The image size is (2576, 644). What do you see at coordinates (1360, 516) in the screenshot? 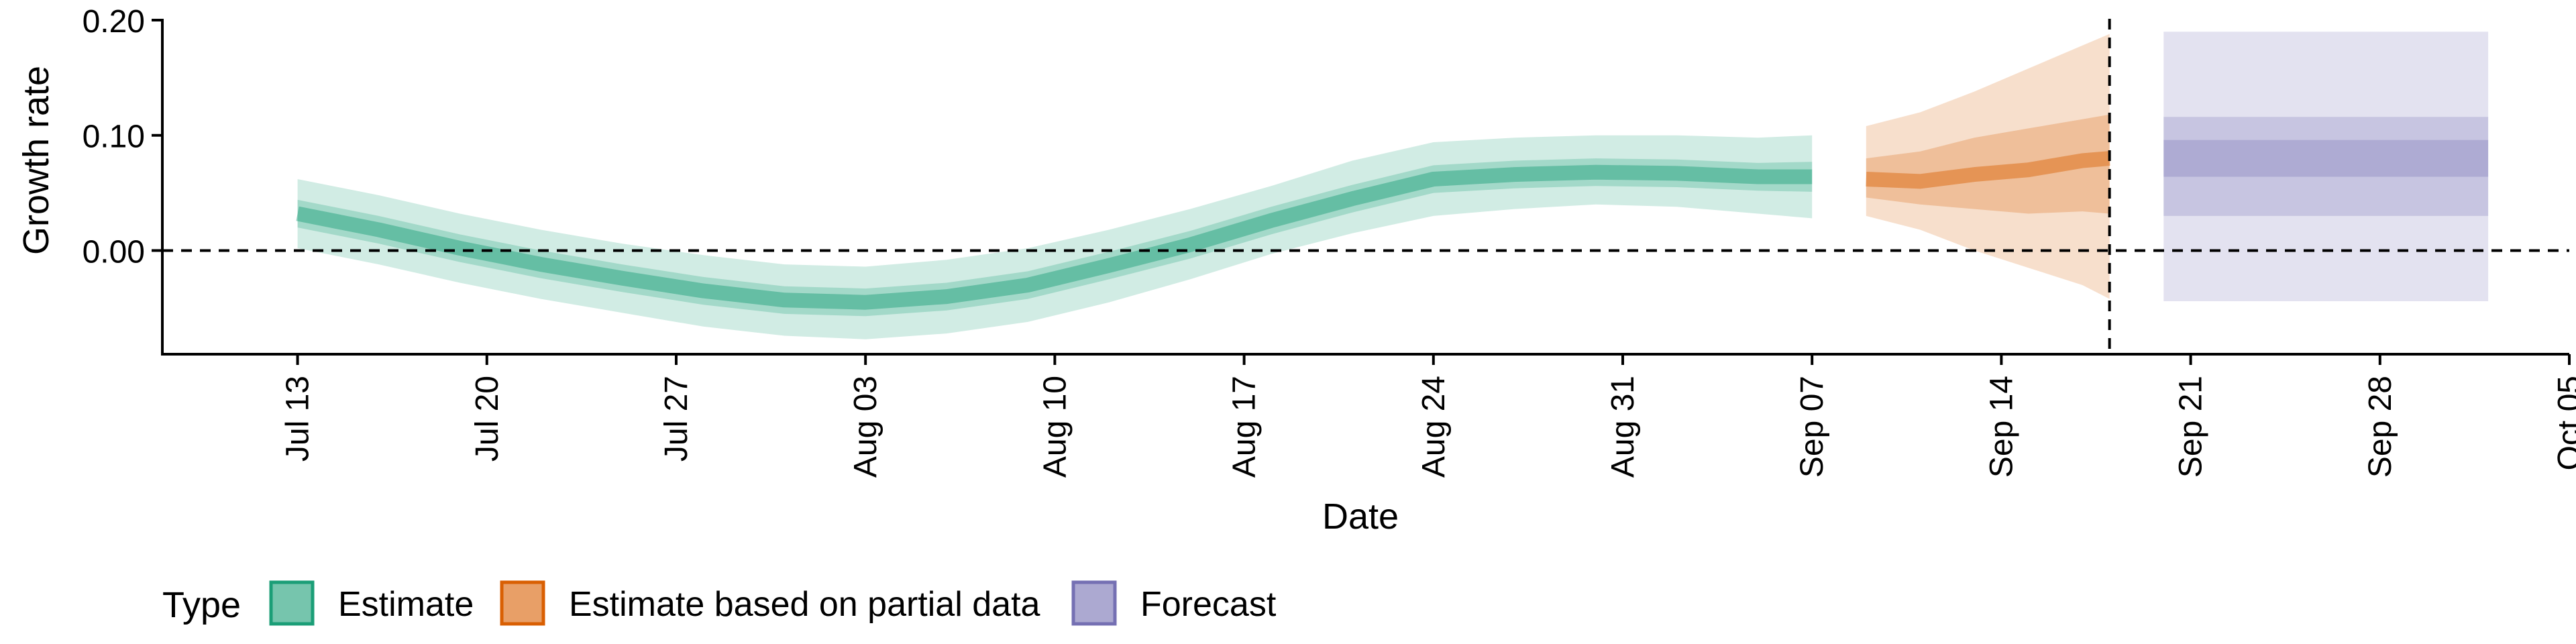
I see `x-axis-title: Date` at bounding box center [1360, 516].